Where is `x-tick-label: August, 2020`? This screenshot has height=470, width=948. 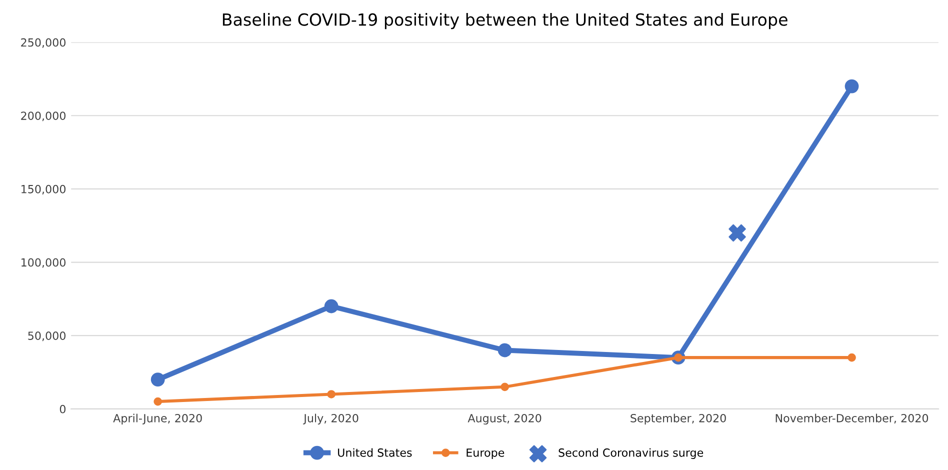 x-tick-label: August, 2020 is located at coordinates (505, 419).